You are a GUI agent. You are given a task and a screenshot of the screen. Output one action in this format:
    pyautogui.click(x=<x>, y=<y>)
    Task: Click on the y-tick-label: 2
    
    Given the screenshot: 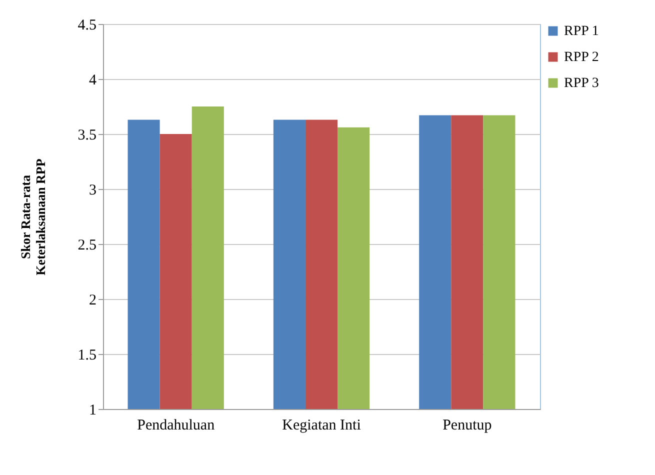 What is the action you would take?
    pyautogui.click(x=92, y=300)
    